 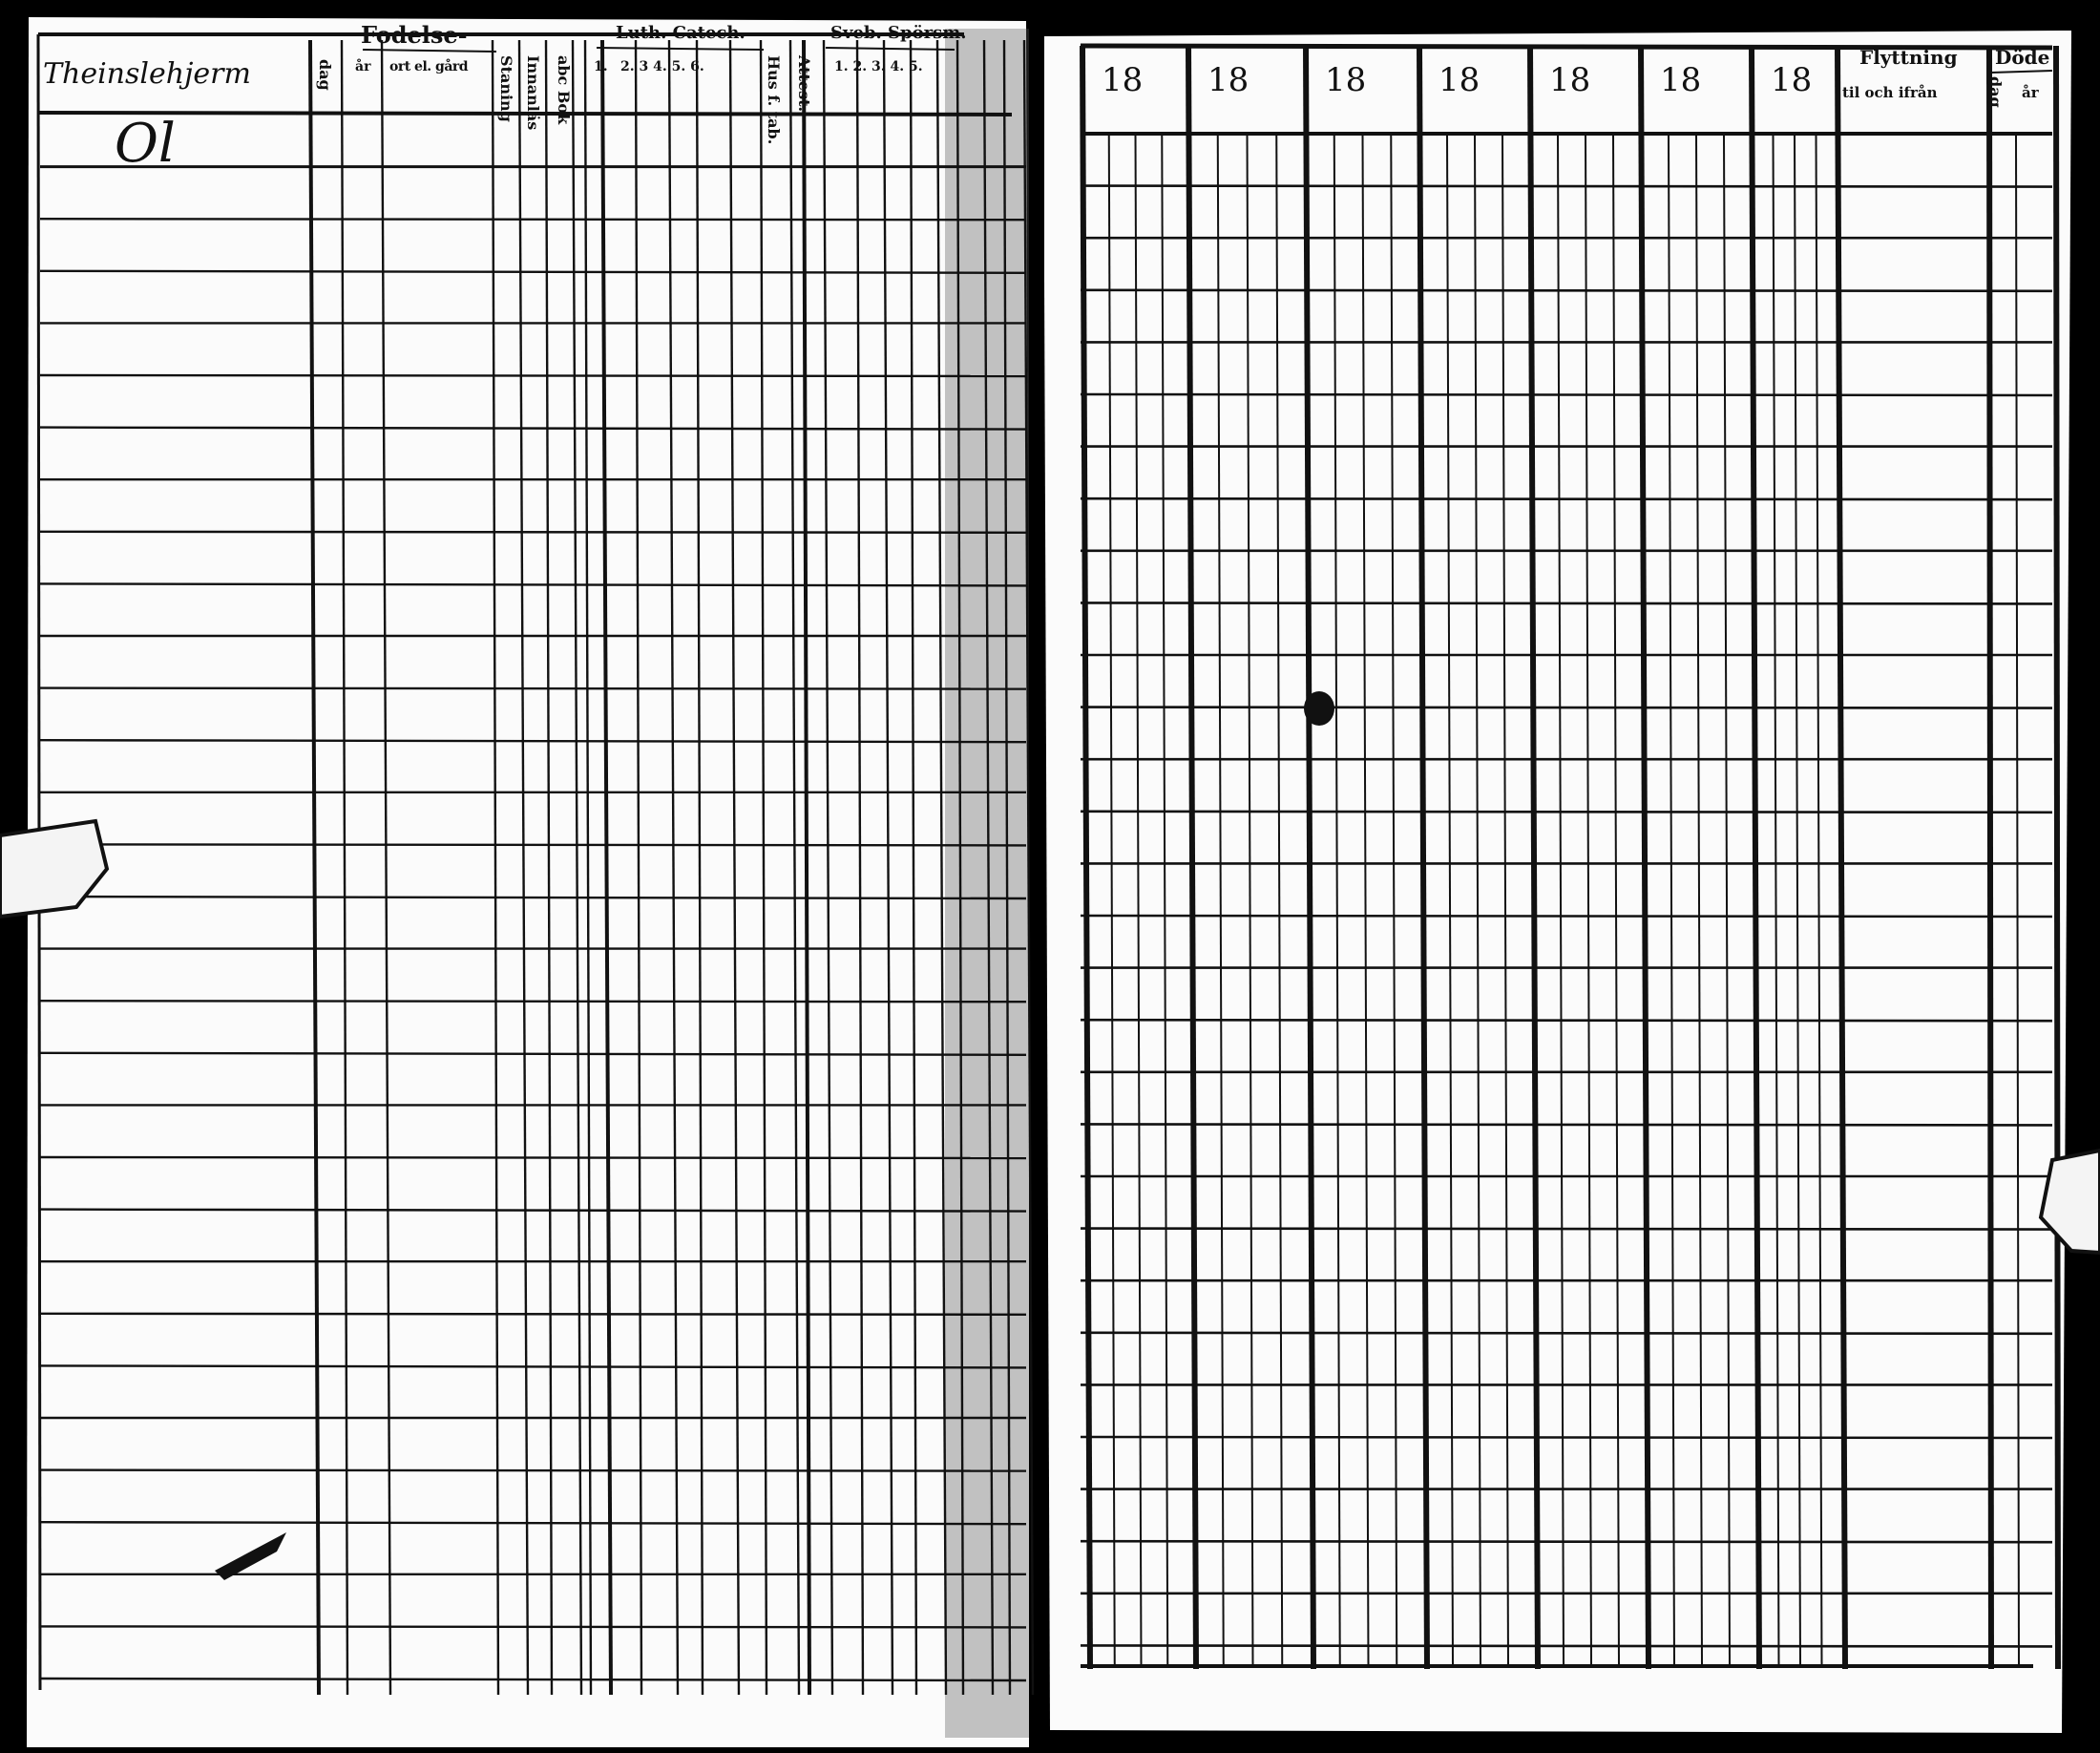 What do you see at coordinates (2018, 900) in the screenshot?
I see `death-subcolumn-rule` at bounding box center [2018, 900].